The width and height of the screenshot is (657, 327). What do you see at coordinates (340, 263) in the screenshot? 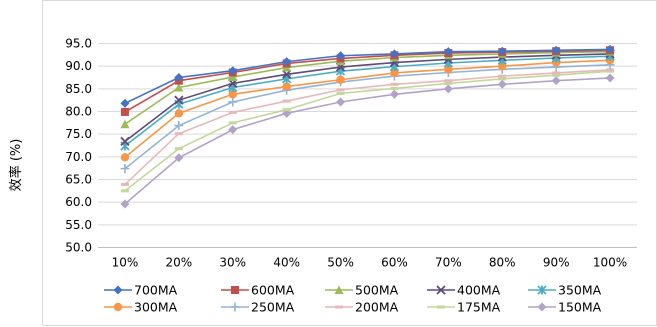
I see `x-tick-label: 50%` at bounding box center [340, 263].